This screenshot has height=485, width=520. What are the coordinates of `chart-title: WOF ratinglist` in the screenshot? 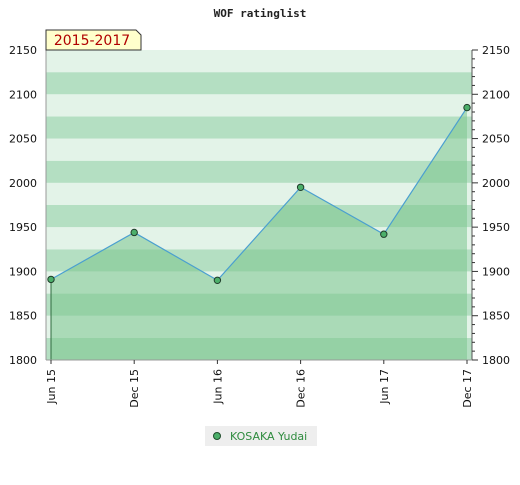 It's located at (260, 13).